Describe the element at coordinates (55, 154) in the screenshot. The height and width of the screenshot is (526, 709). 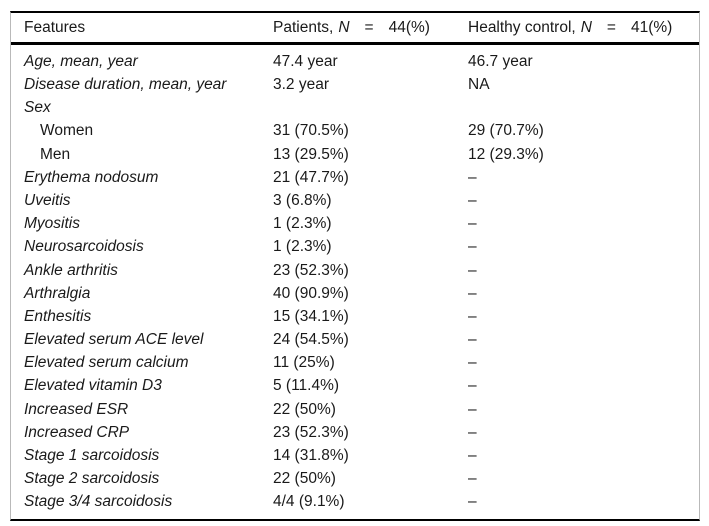
I see `feature-cell: Men` at that location.